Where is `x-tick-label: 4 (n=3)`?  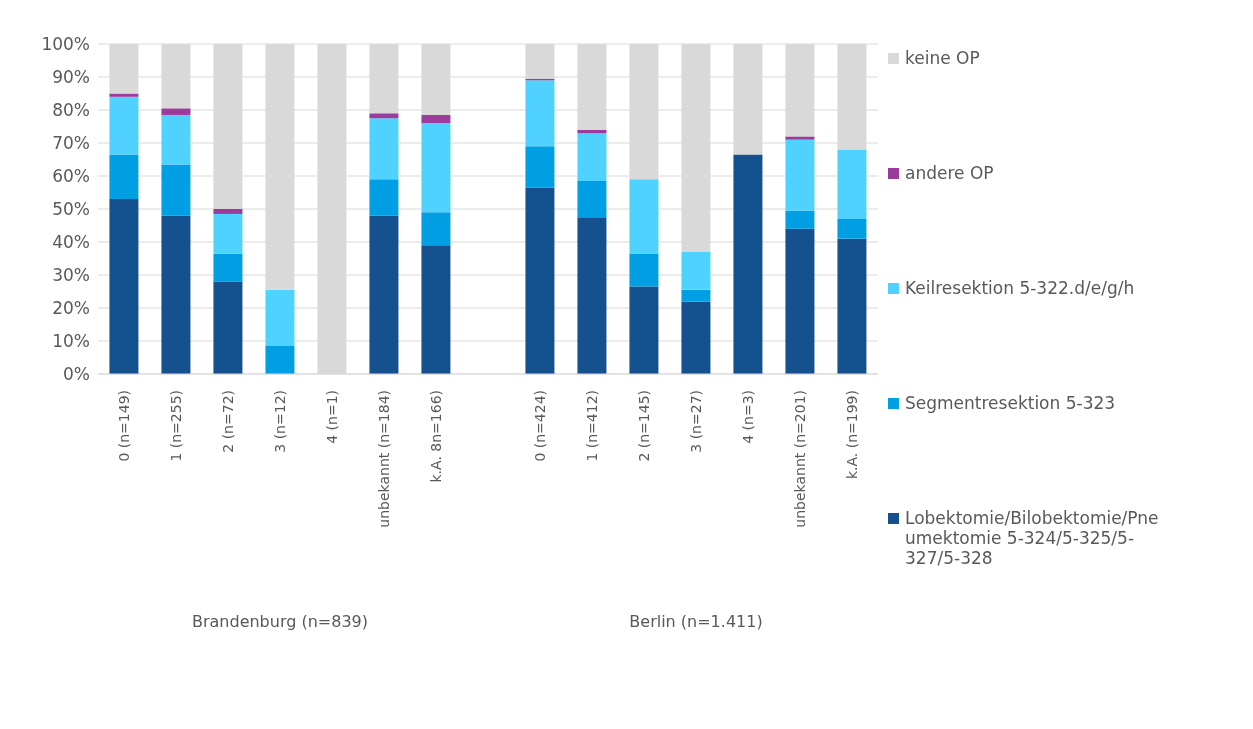
x-tick-label: 4 (n=3) is located at coordinates (748, 417).